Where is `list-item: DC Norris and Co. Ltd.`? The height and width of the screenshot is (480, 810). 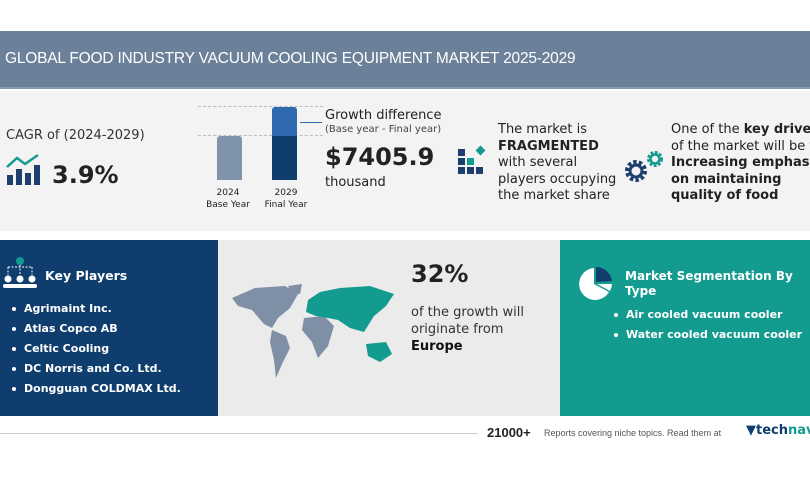 list-item: DC Norris and Co. Ltd. is located at coordinates (94, 372).